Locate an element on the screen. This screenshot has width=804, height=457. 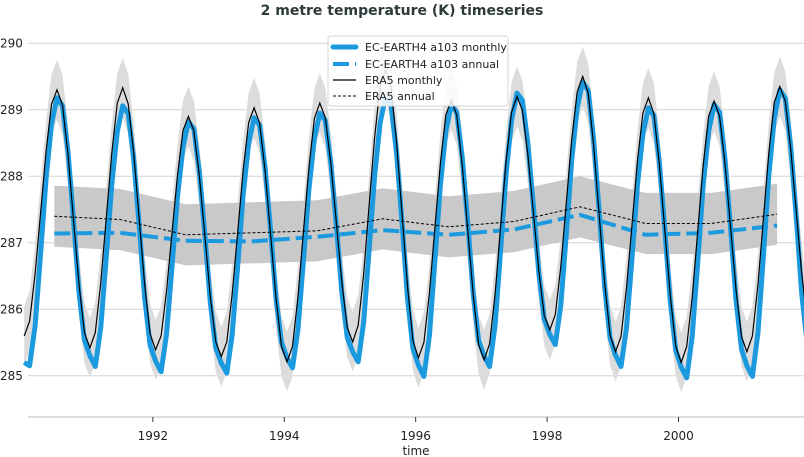
legend-label: EC-EARTH4 a103 monthly is located at coordinates (436, 47).